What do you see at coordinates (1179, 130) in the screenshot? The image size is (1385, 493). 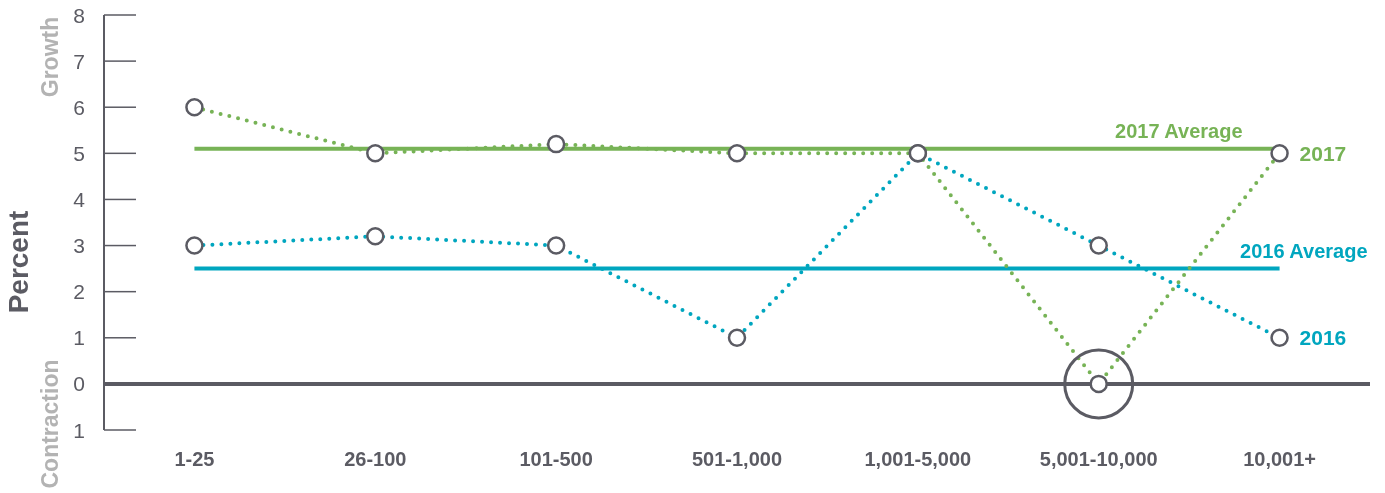 I see `ref-line-label: 2017 Average` at bounding box center [1179, 130].